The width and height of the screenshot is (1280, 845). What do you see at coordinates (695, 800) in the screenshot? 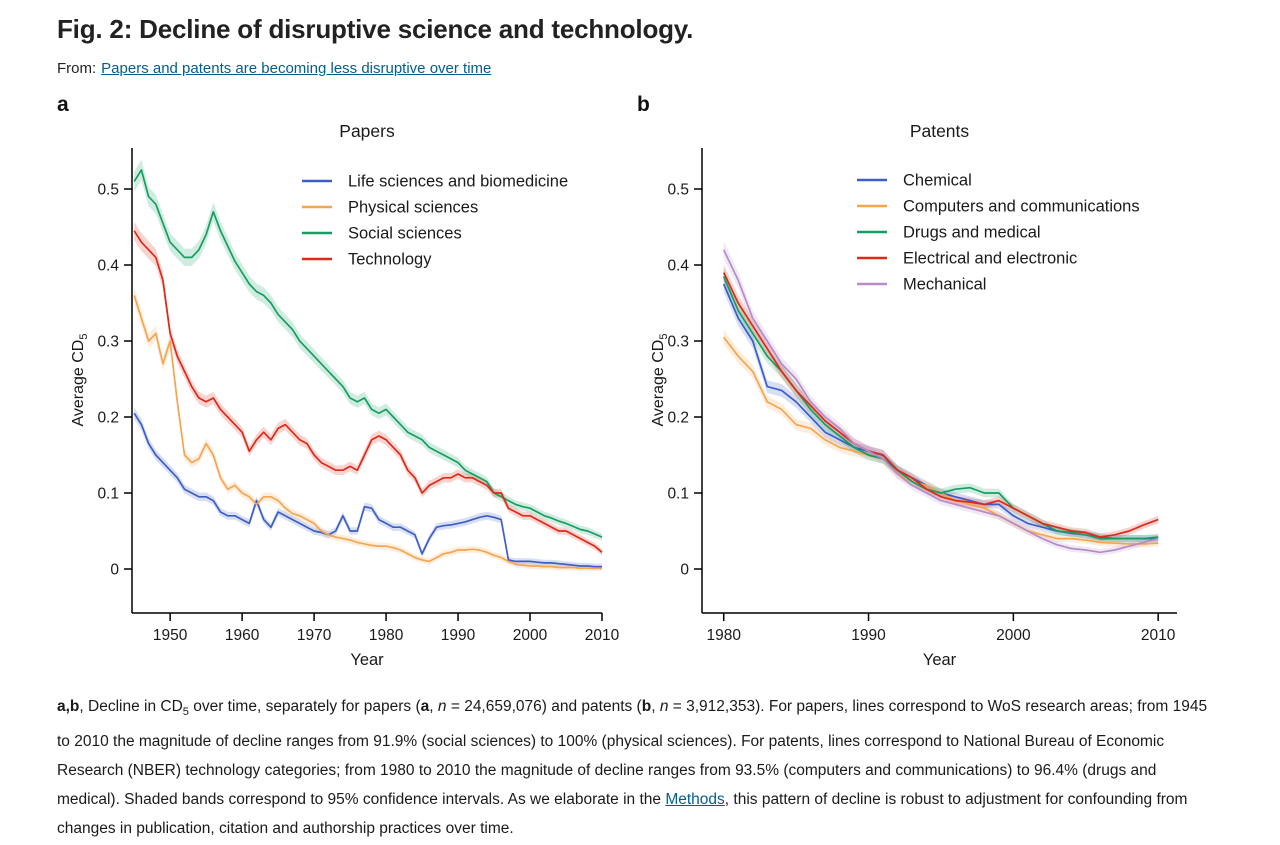
I see `methods-link: Methods` at bounding box center [695, 800].